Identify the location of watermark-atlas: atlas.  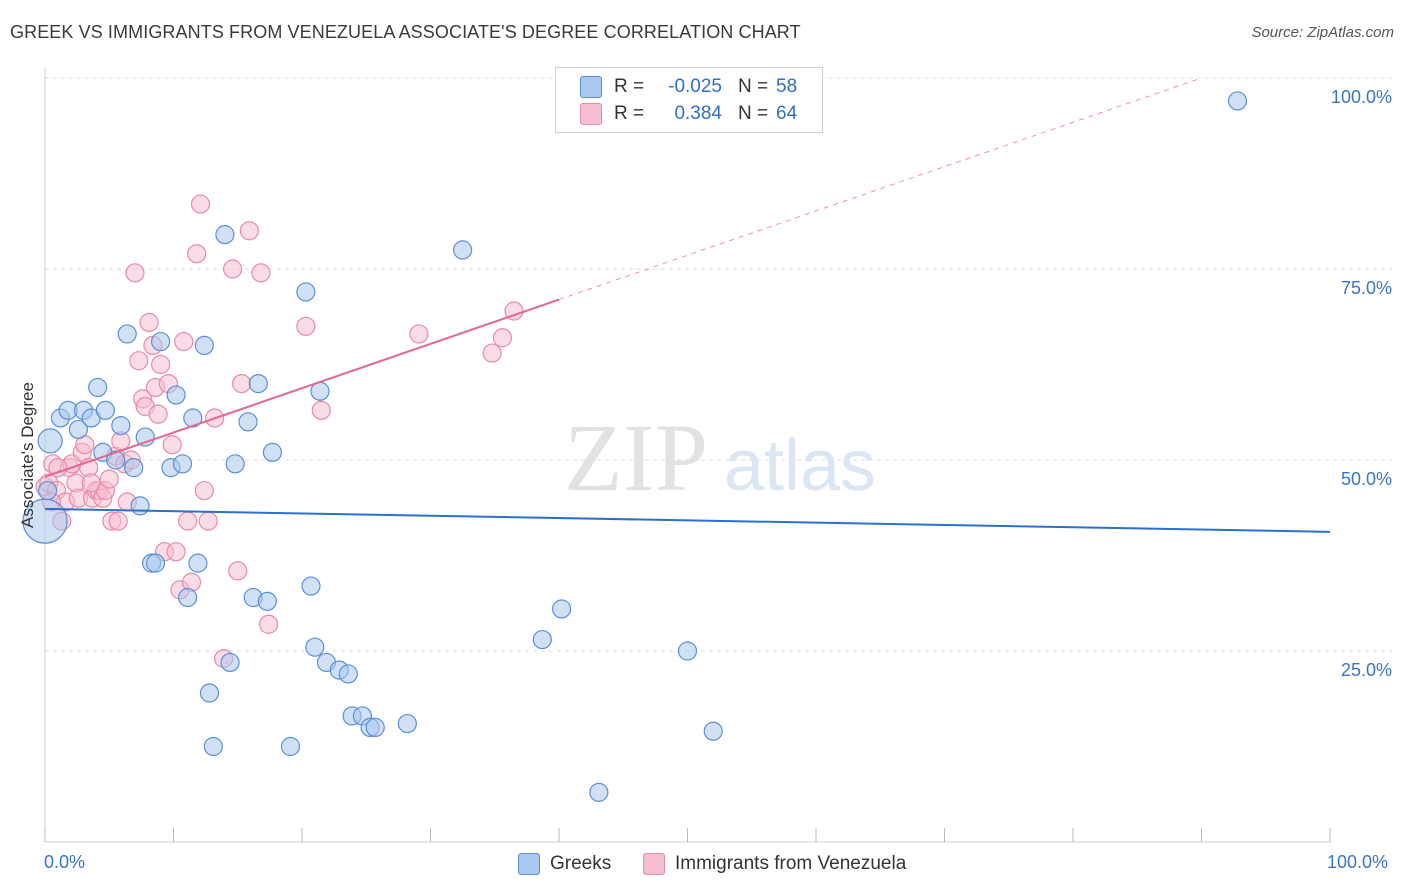
(800, 466).